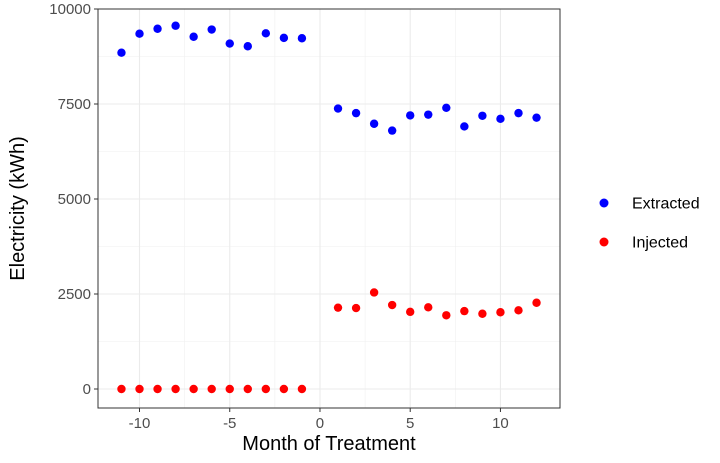  Describe the element at coordinates (320, 423) in the screenshot. I see `x-tick-label: 0` at that location.